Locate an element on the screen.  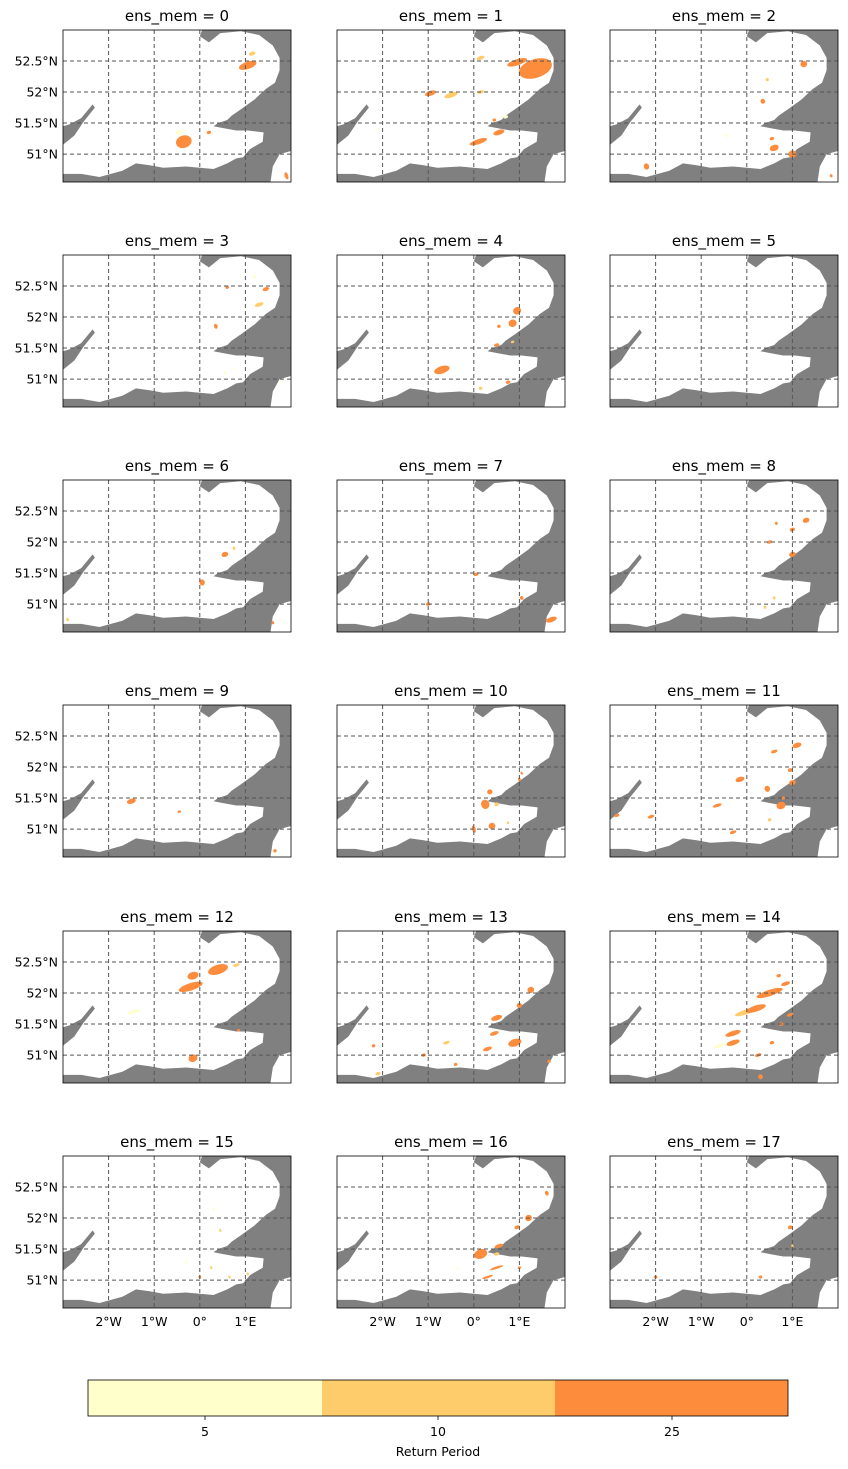
map-panel: ens_mem = 9 52.5°N 52°N 51.5°N 51°N is located at coordinates (153, 770).